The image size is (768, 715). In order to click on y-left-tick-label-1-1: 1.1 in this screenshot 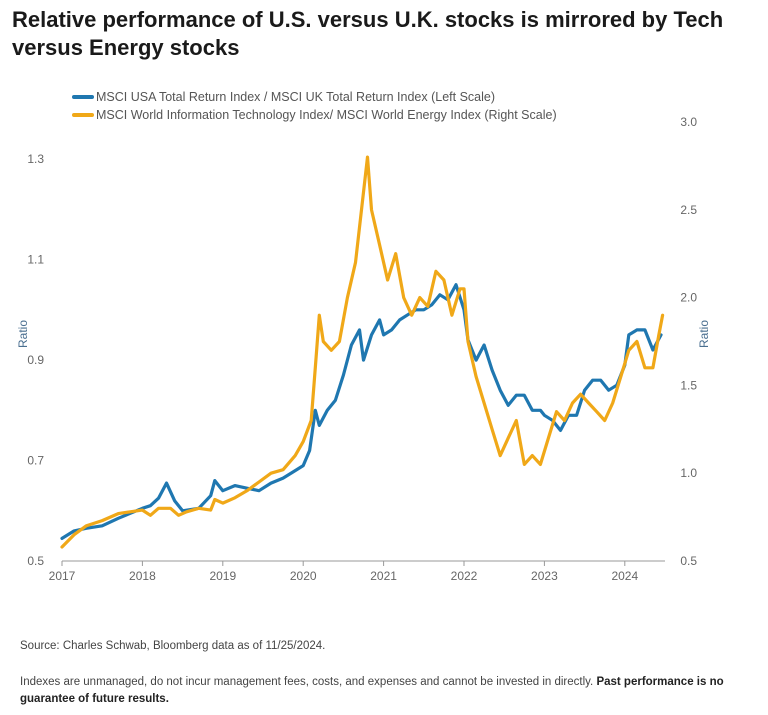, I will do `click(35, 260)`.